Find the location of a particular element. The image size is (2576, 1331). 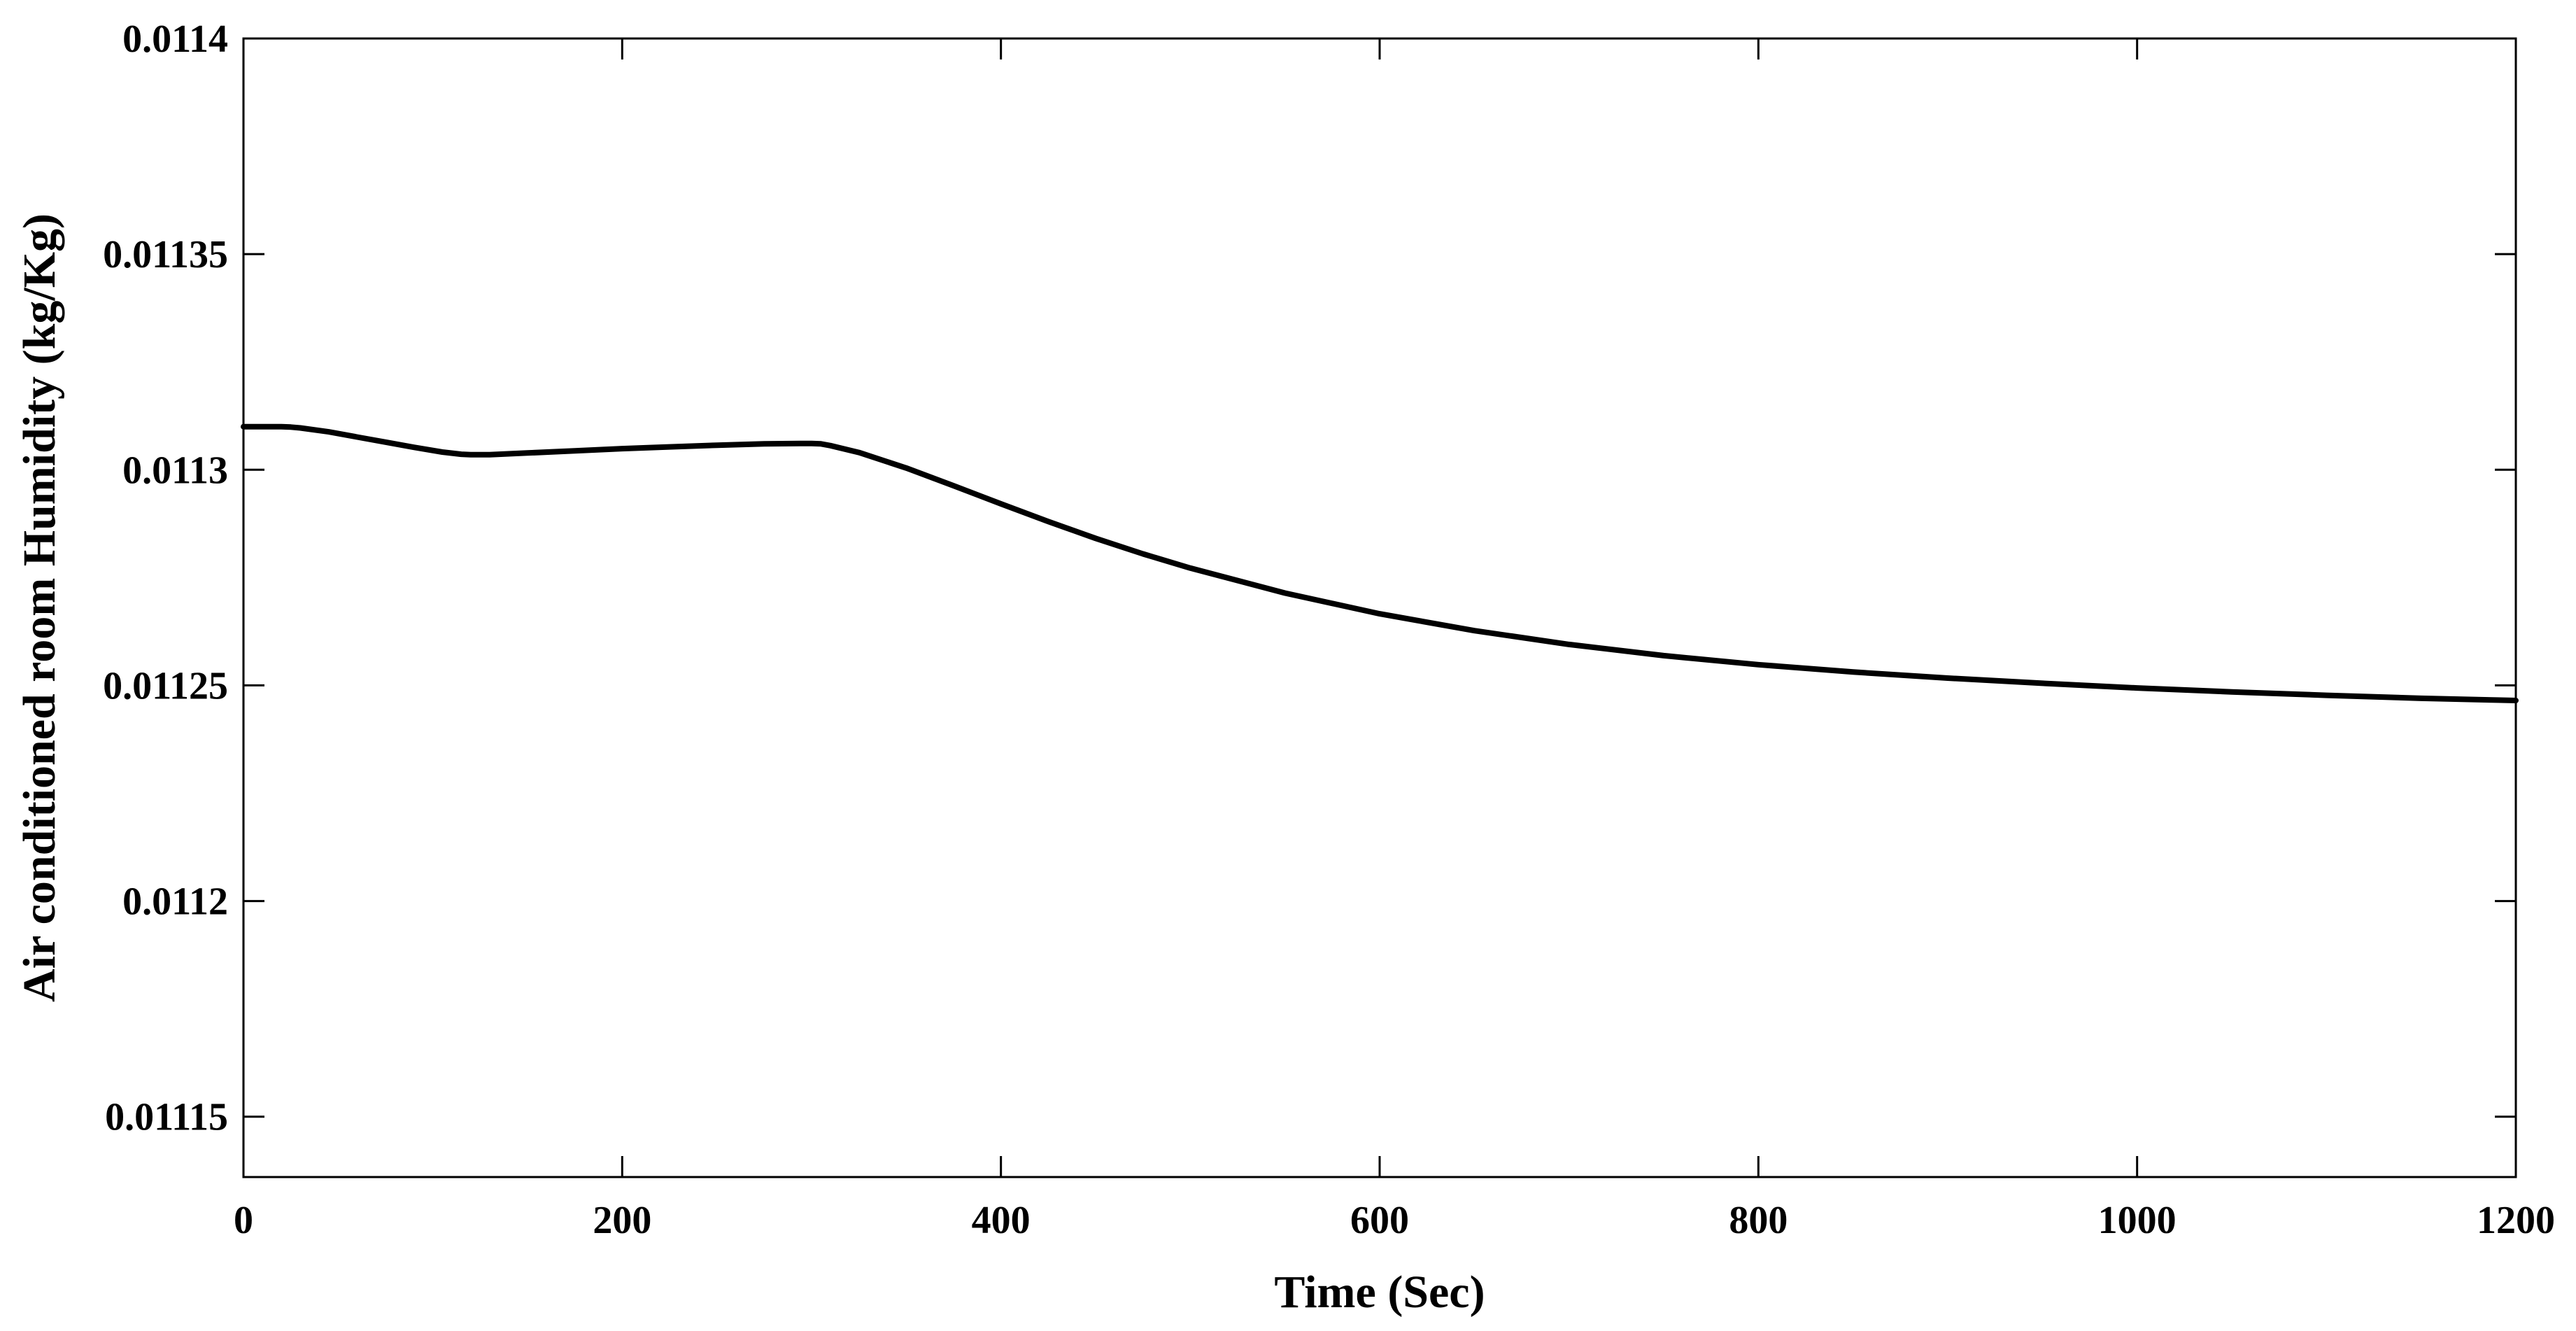

y-tick-label: 0.01115 is located at coordinates (166, 1117).